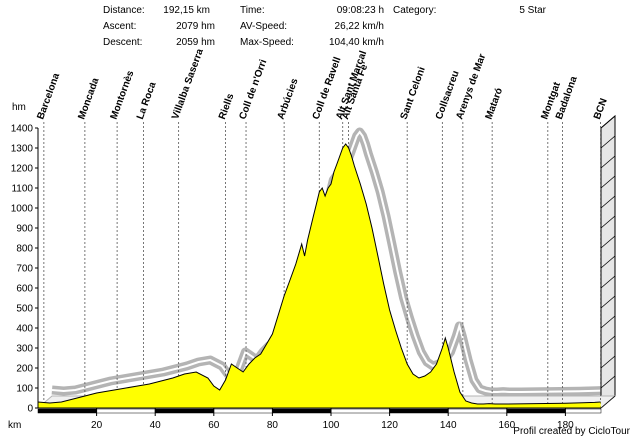 The image size is (640, 445). I want to click on waypoint-label: Villalba Saserra, so click(188, 84).